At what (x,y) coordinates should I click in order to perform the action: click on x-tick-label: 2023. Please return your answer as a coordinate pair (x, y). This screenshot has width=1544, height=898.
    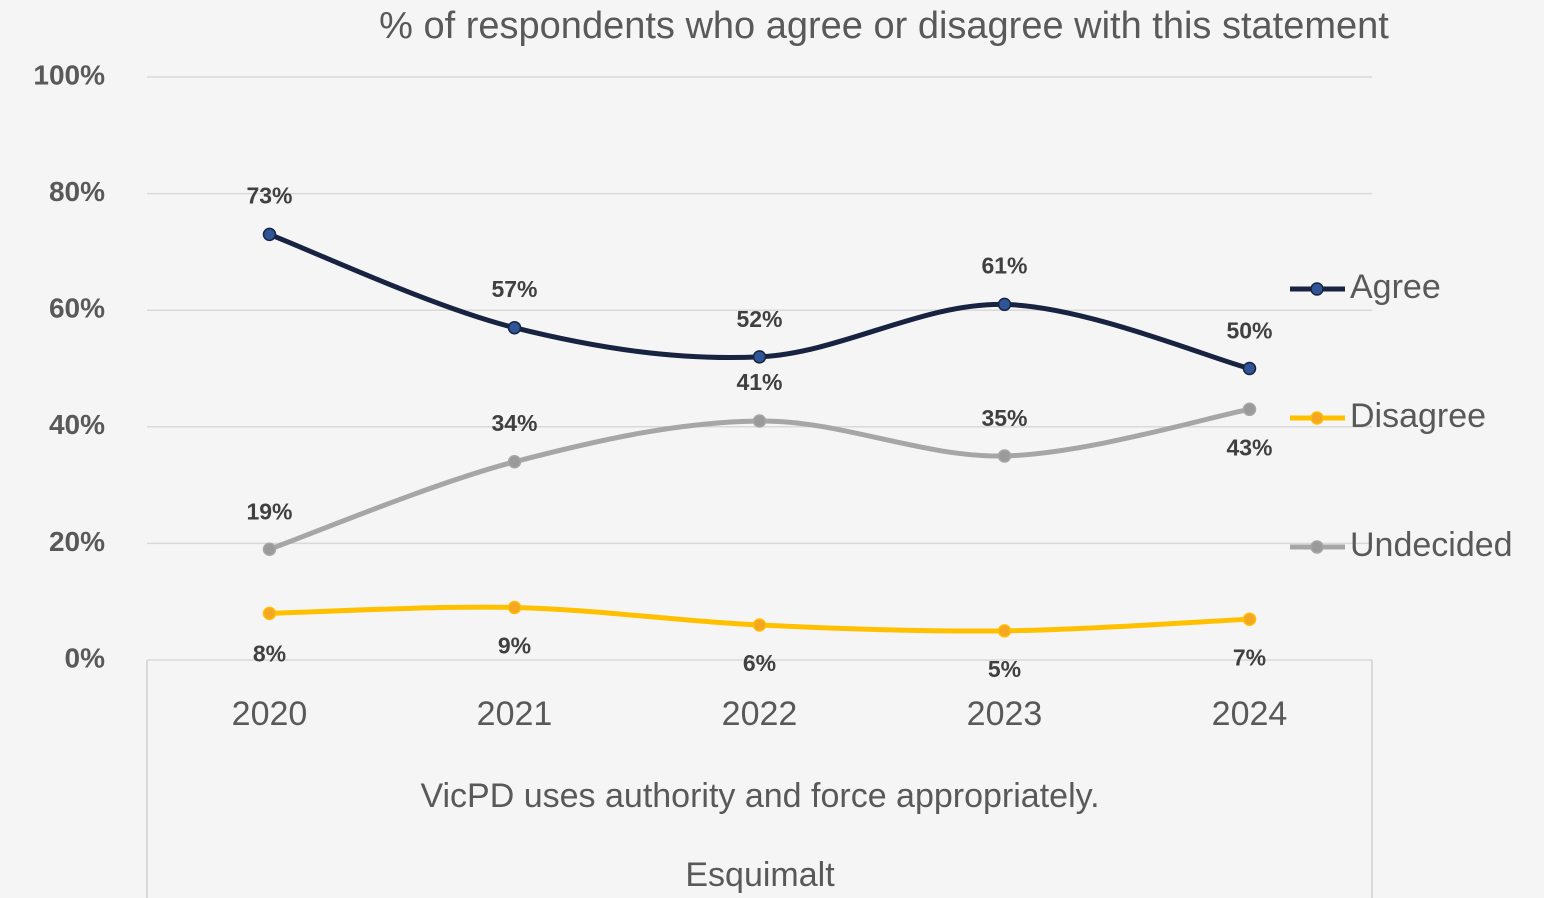
    Looking at the image, I should click on (1005, 714).